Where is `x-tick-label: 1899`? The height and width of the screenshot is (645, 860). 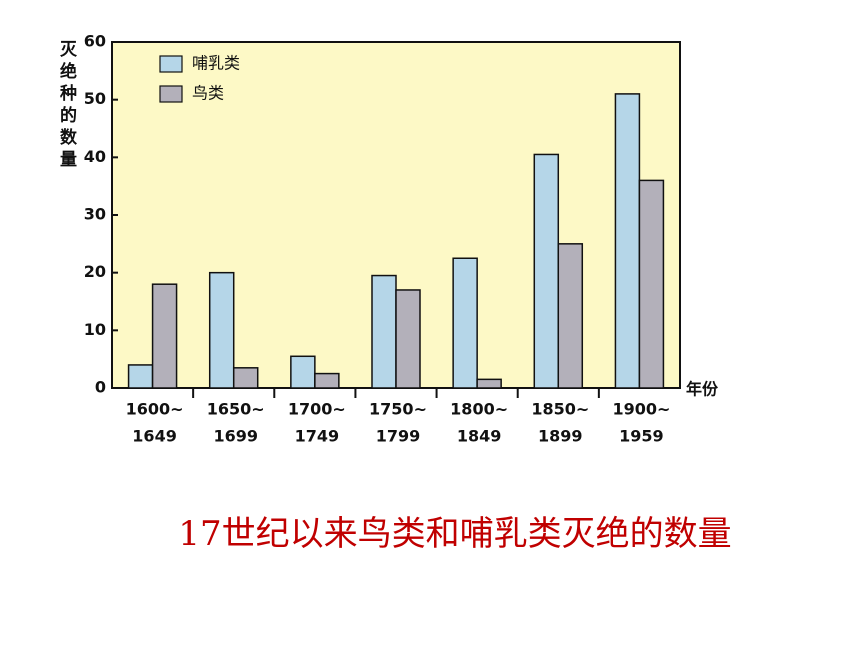 x-tick-label: 1899 is located at coordinates (560, 436).